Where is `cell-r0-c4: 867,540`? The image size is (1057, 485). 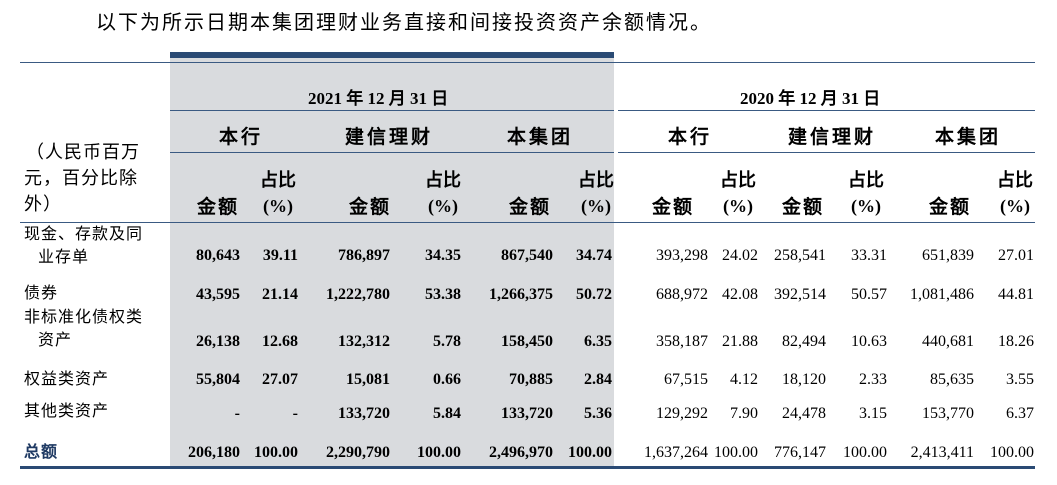 cell-r0-c4: 867,540 is located at coordinates (527, 255).